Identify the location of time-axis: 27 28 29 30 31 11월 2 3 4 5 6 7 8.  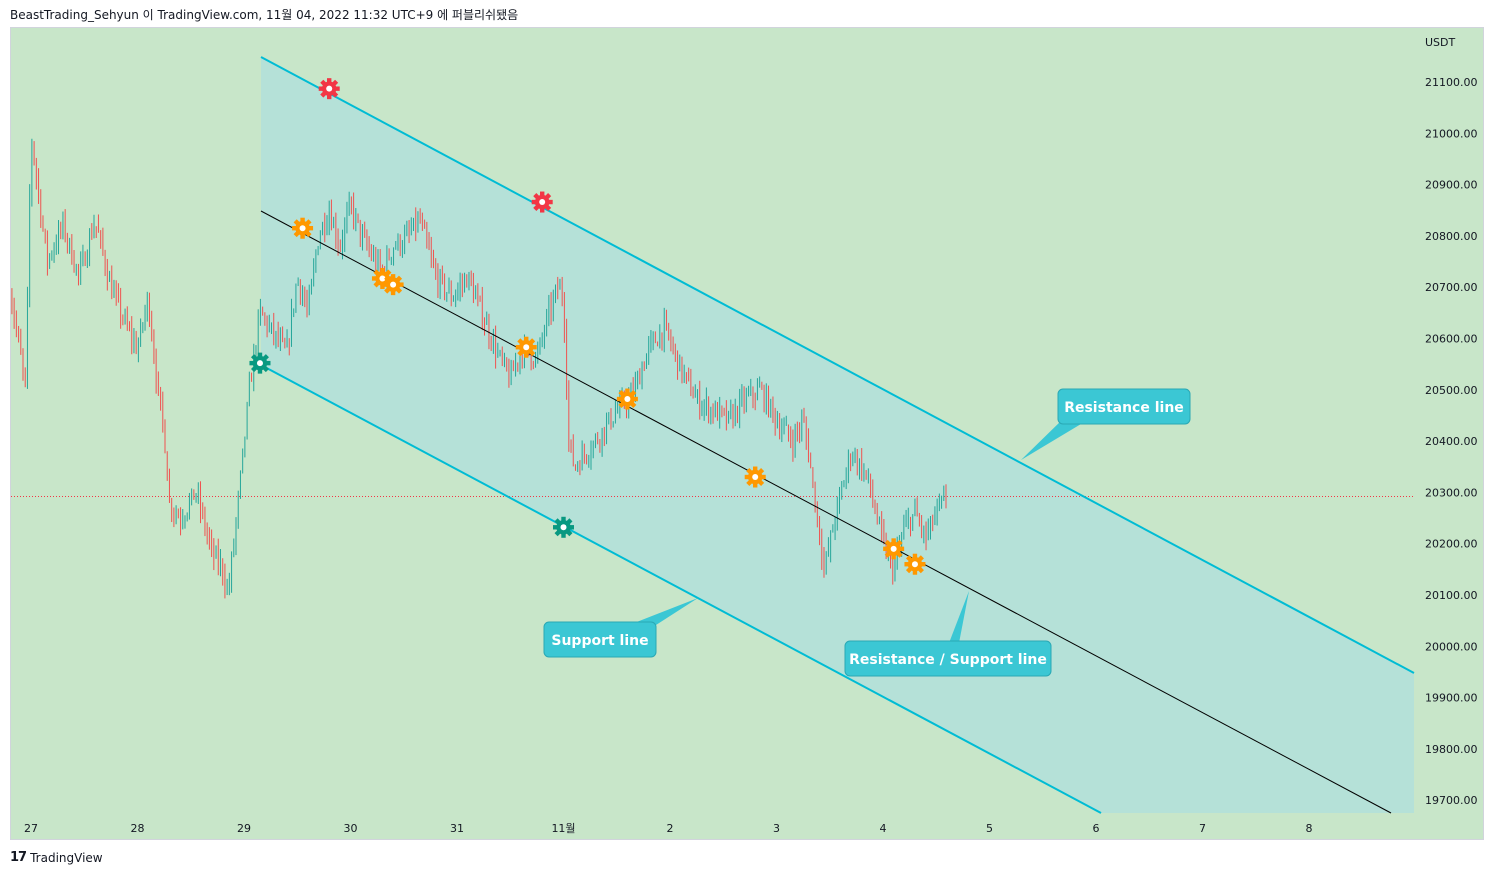
(668, 828).